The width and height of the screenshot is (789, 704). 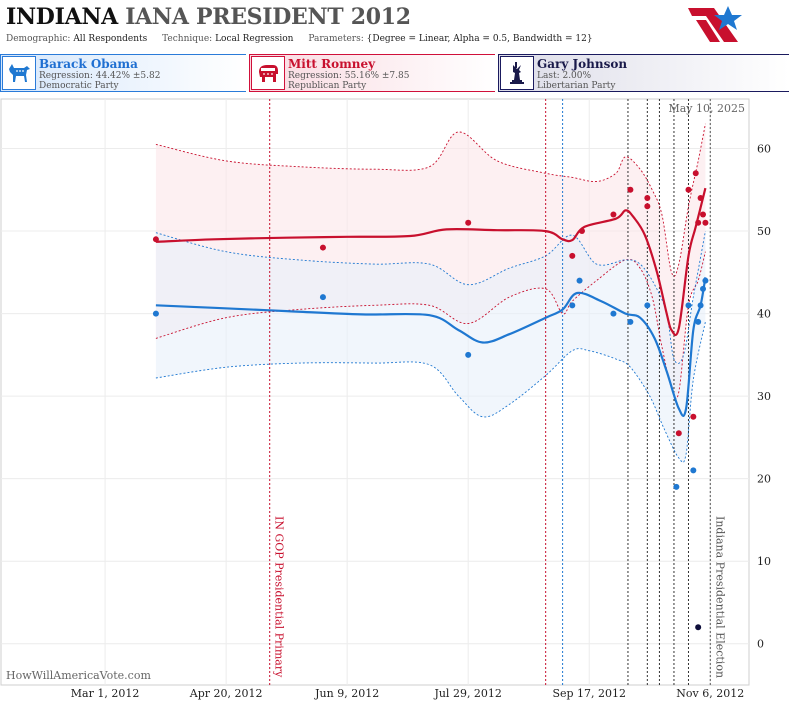 I want to click on candidate-name: Barack Obama, so click(x=88, y=64).